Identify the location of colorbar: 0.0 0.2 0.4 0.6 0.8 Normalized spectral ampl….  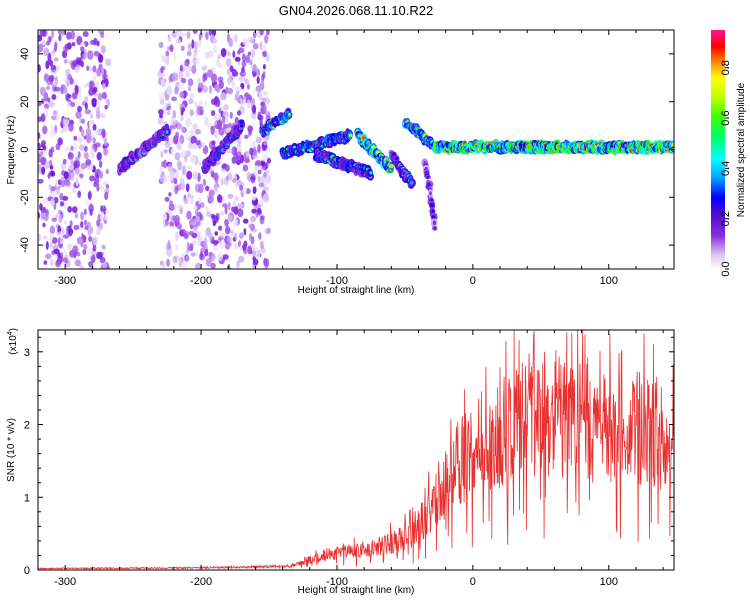
(729, 153).